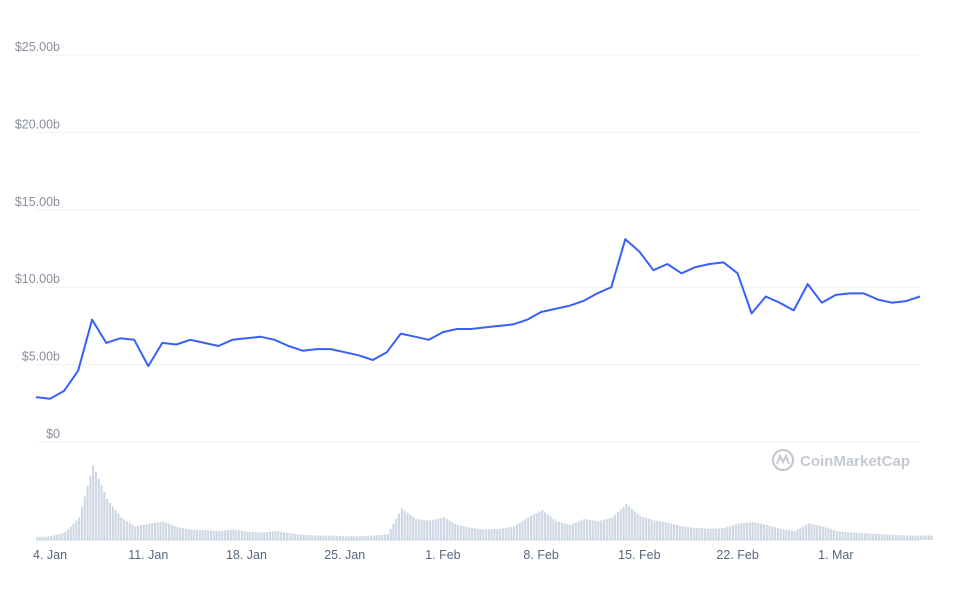 The width and height of the screenshot is (961, 590). Describe the element at coordinates (344, 555) in the screenshot. I see `x-tick-label: 25. Jan` at that location.